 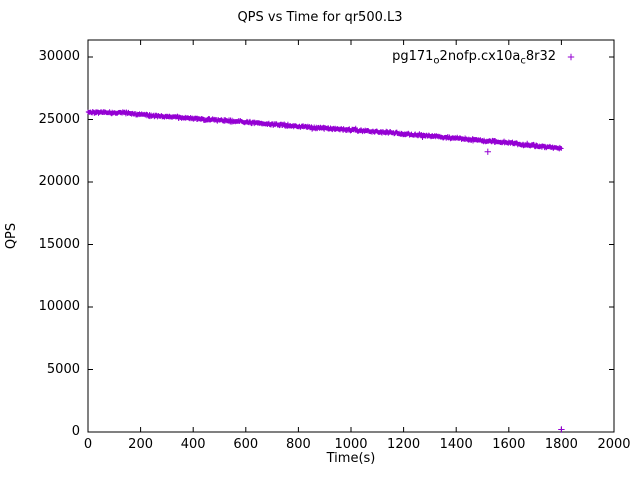 I want to click on legend-label-subscript: o, so click(x=436, y=61).